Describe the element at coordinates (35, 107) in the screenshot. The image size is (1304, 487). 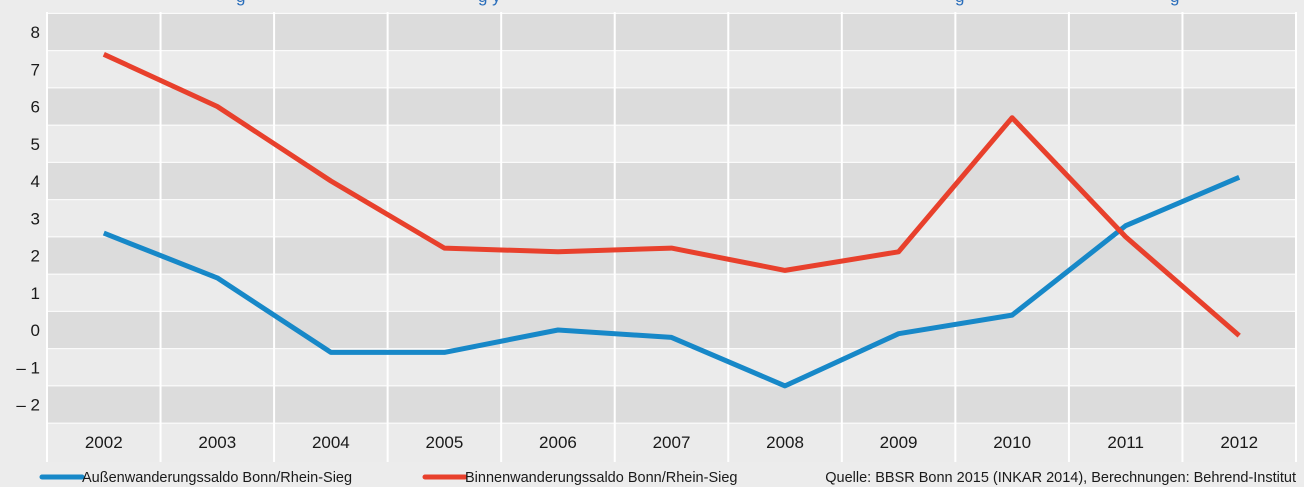
I see `y-tick-label: 6` at that location.